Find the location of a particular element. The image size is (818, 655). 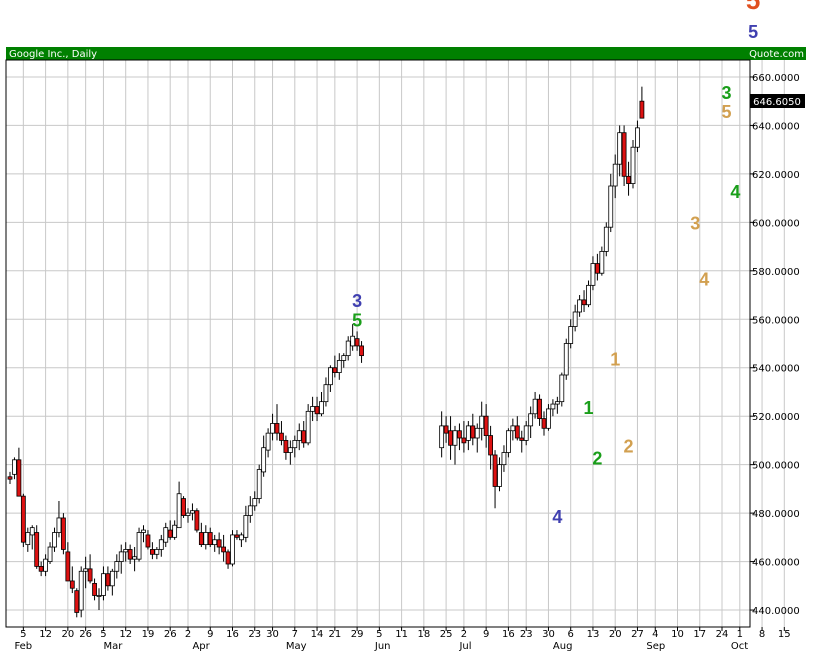

x-tick-label: 9 is located at coordinates (486, 634).